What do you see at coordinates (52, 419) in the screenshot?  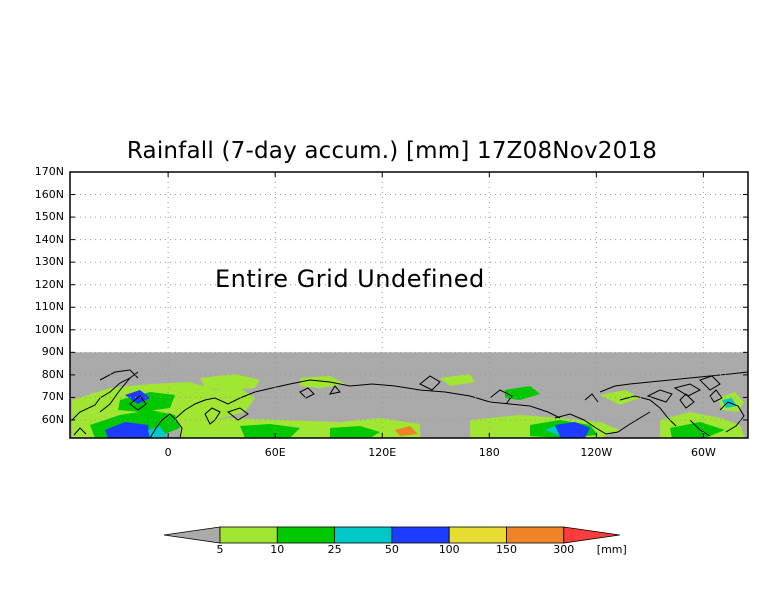 I see `y-axis-label: 60N` at bounding box center [52, 419].